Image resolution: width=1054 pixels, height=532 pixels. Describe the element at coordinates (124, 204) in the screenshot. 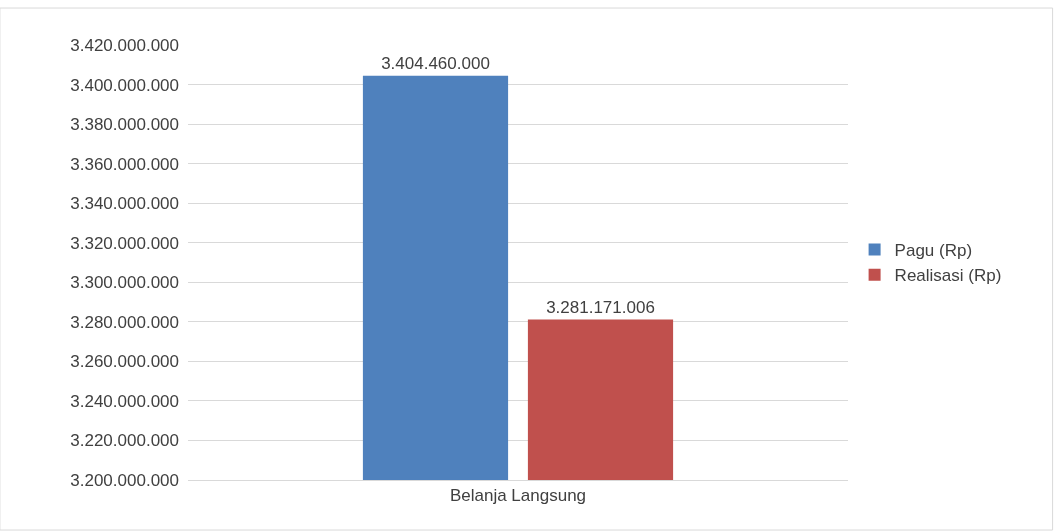

I see `y-tick-label: 3.340.000.000` at that location.